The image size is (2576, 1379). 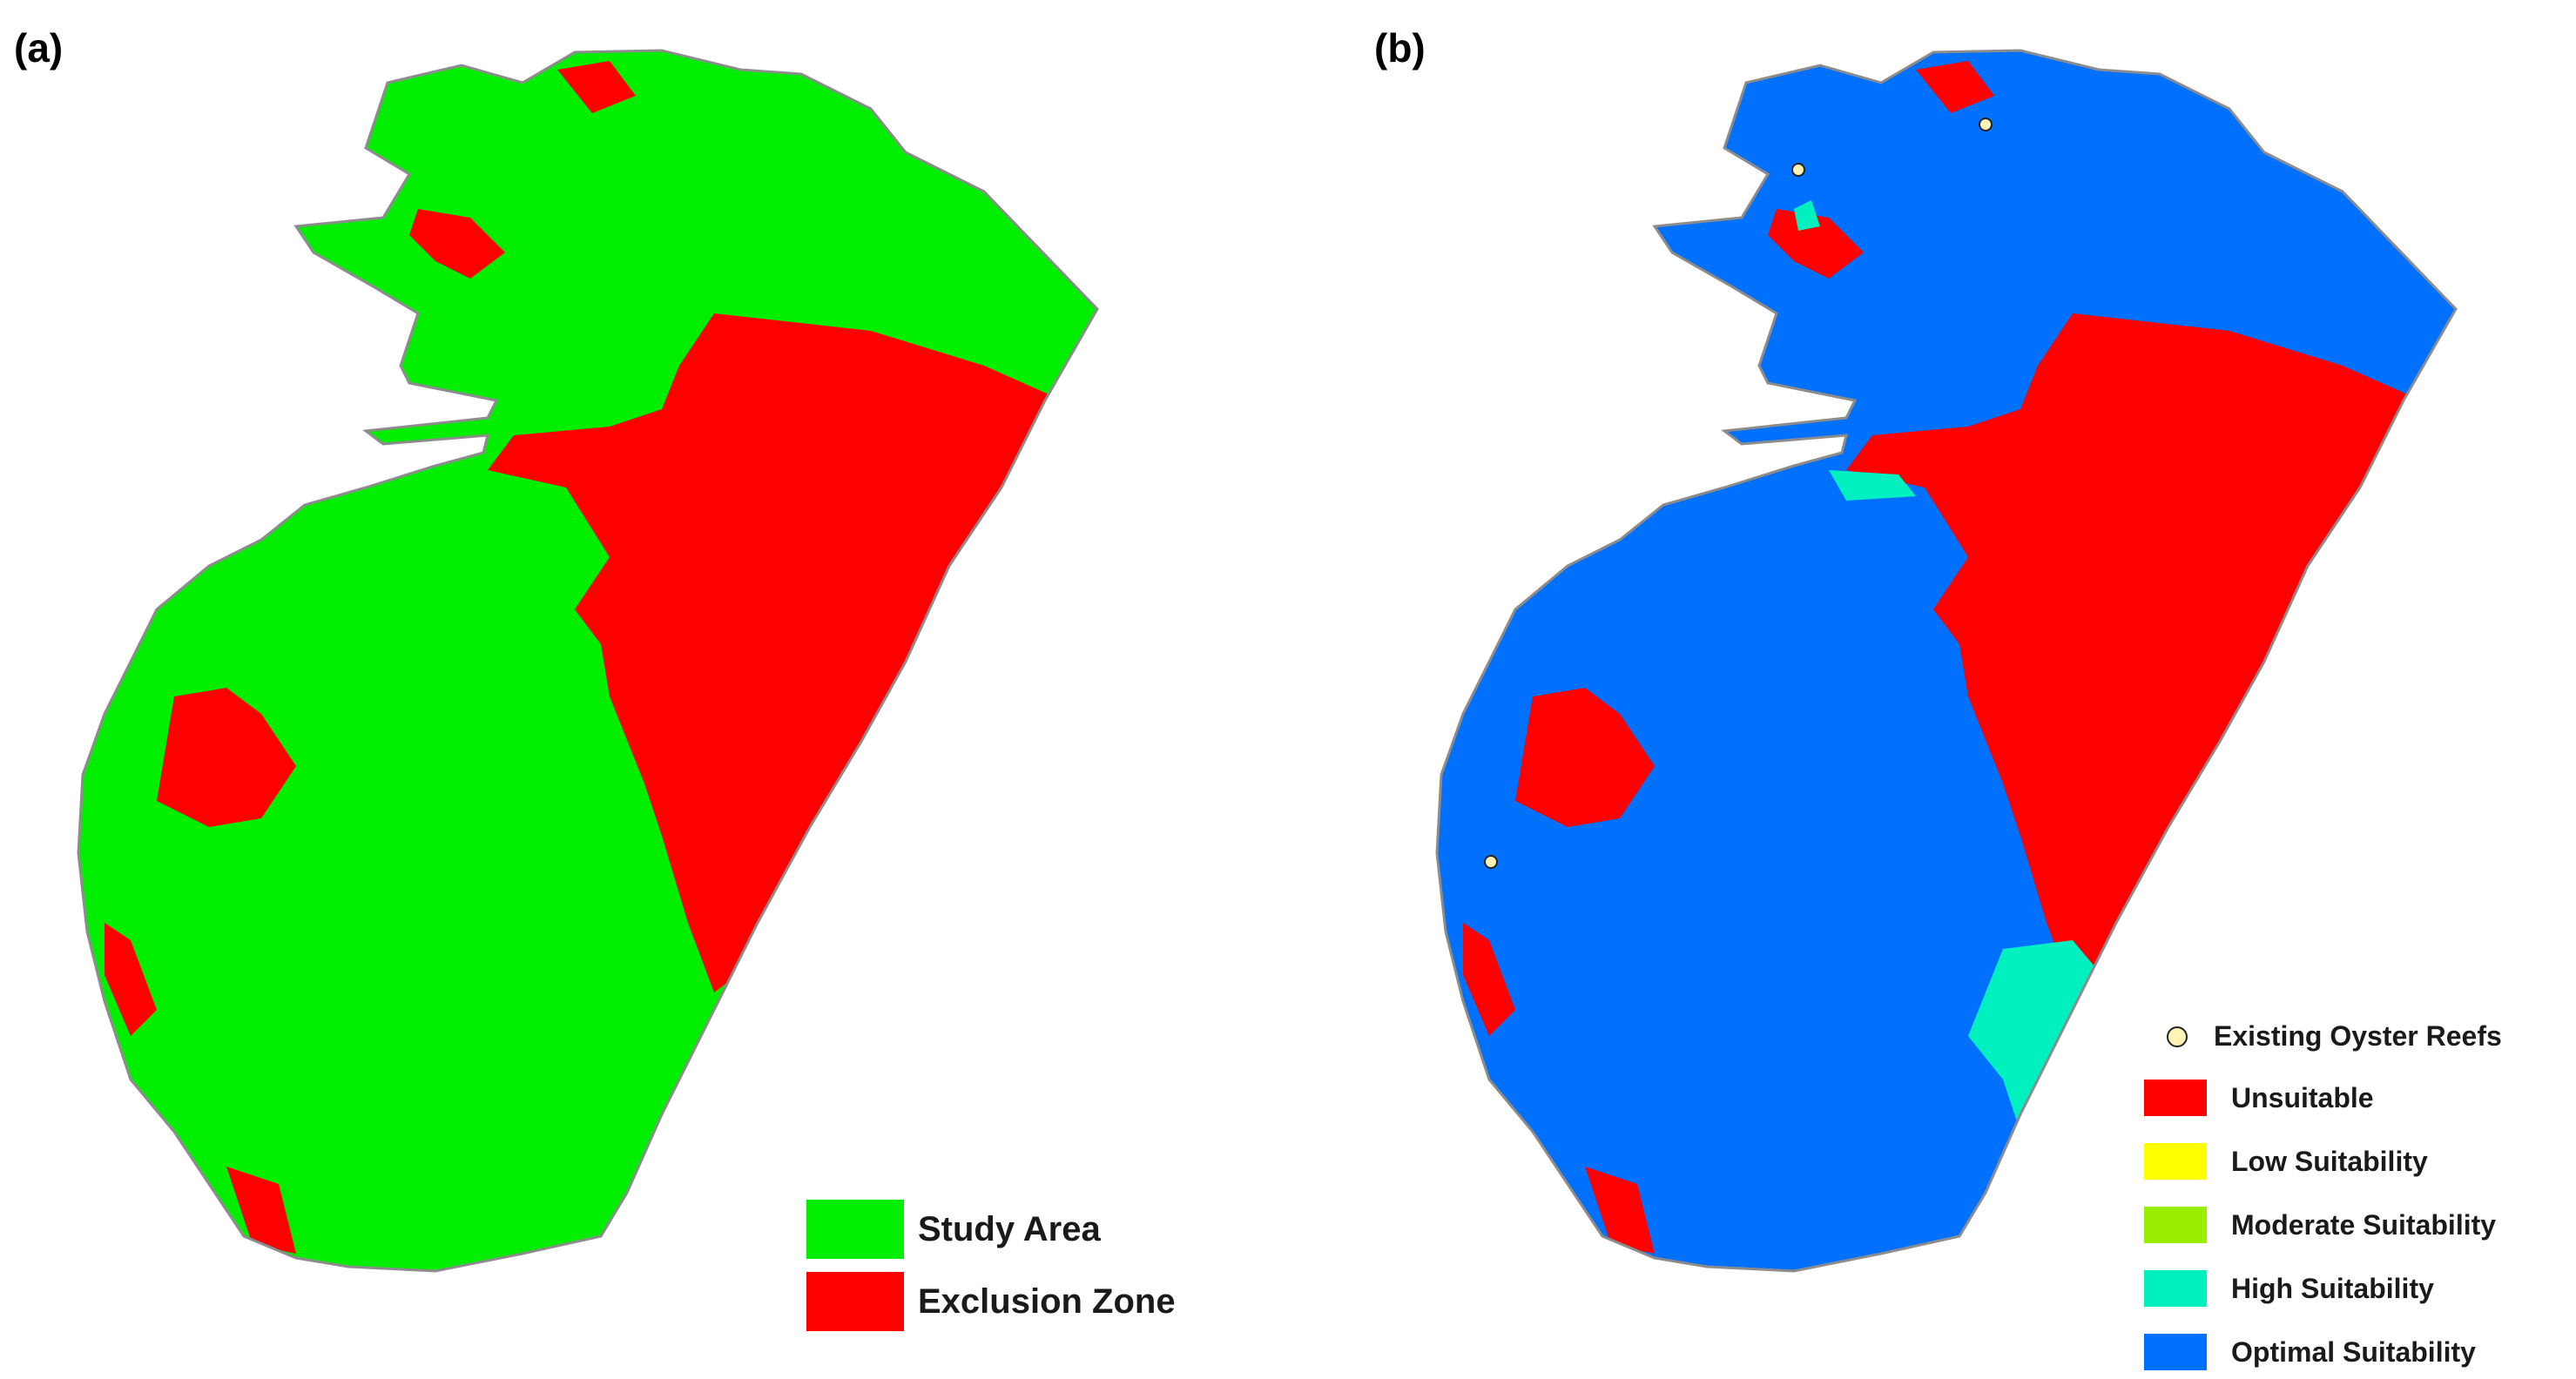 I want to click on legend-item-low: Low Suitability, so click(x=2286, y=1161).